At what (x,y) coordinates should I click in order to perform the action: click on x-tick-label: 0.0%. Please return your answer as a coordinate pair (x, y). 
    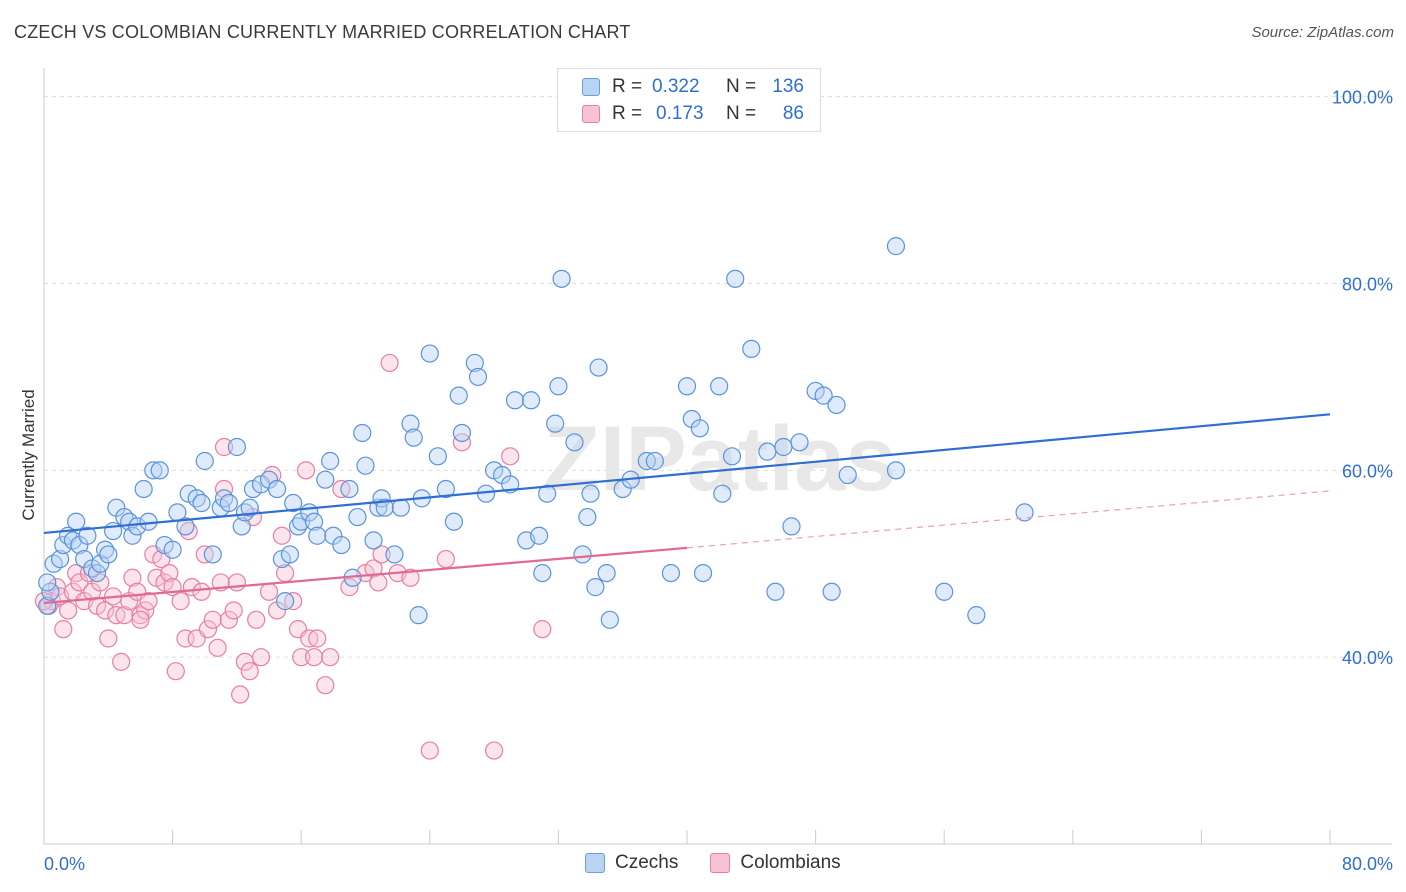
    Looking at the image, I should click on (64, 864).